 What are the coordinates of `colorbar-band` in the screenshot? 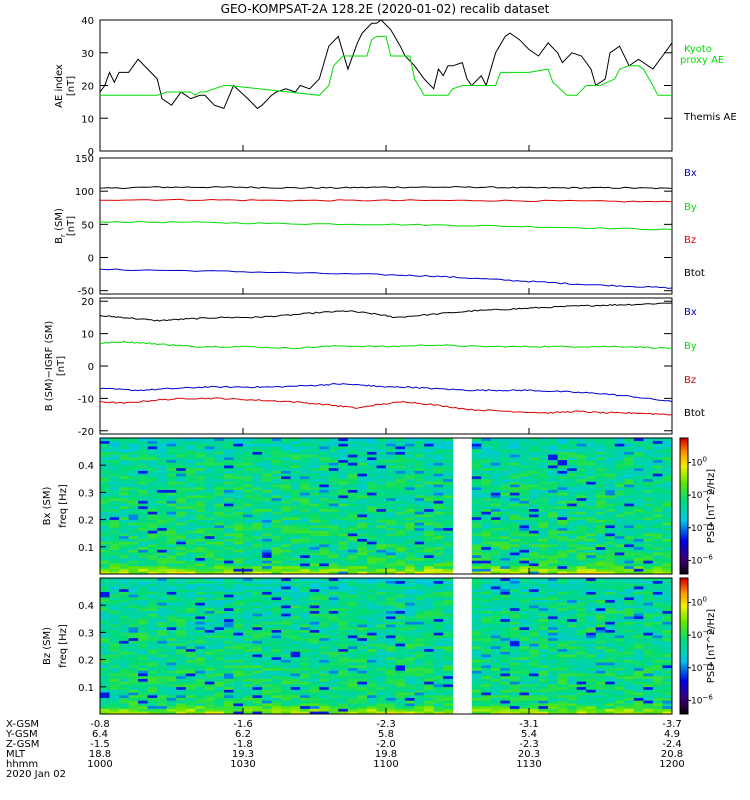 It's located at (684, 512).